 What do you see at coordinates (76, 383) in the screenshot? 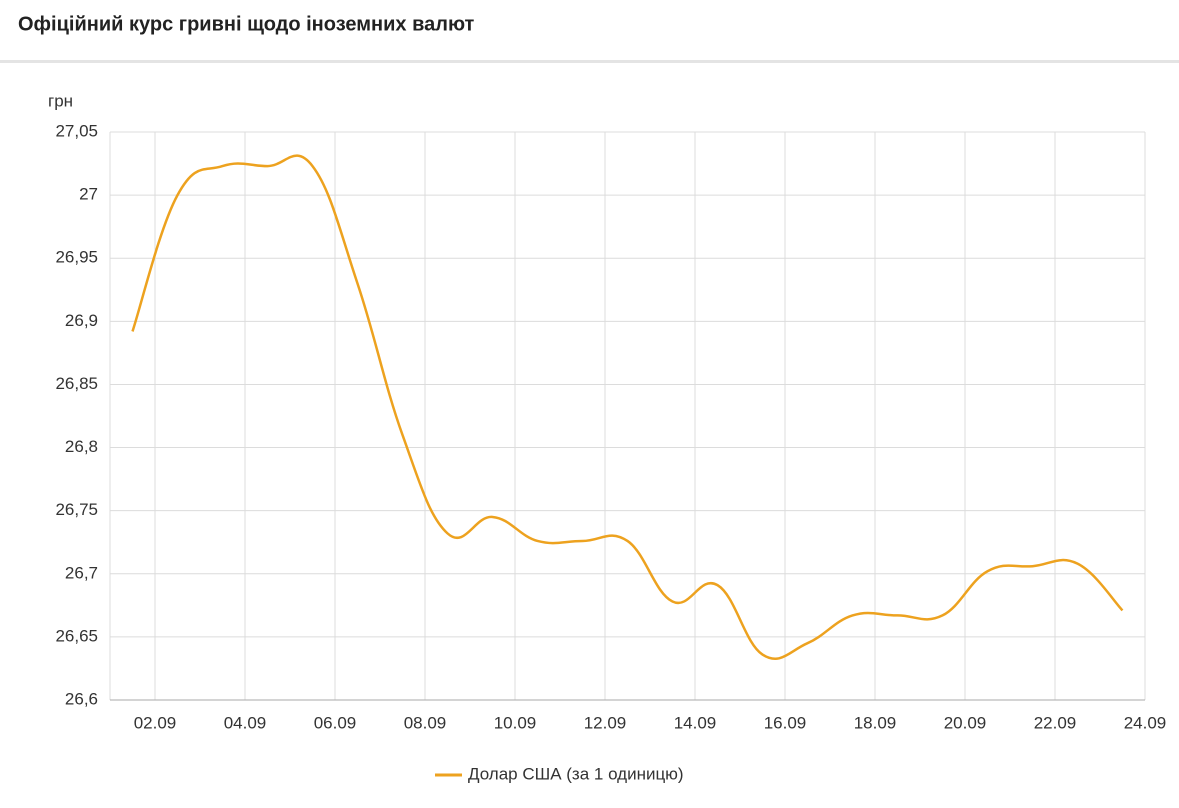
I see `y-tick-label: 26,85` at bounding box center [76, 383].